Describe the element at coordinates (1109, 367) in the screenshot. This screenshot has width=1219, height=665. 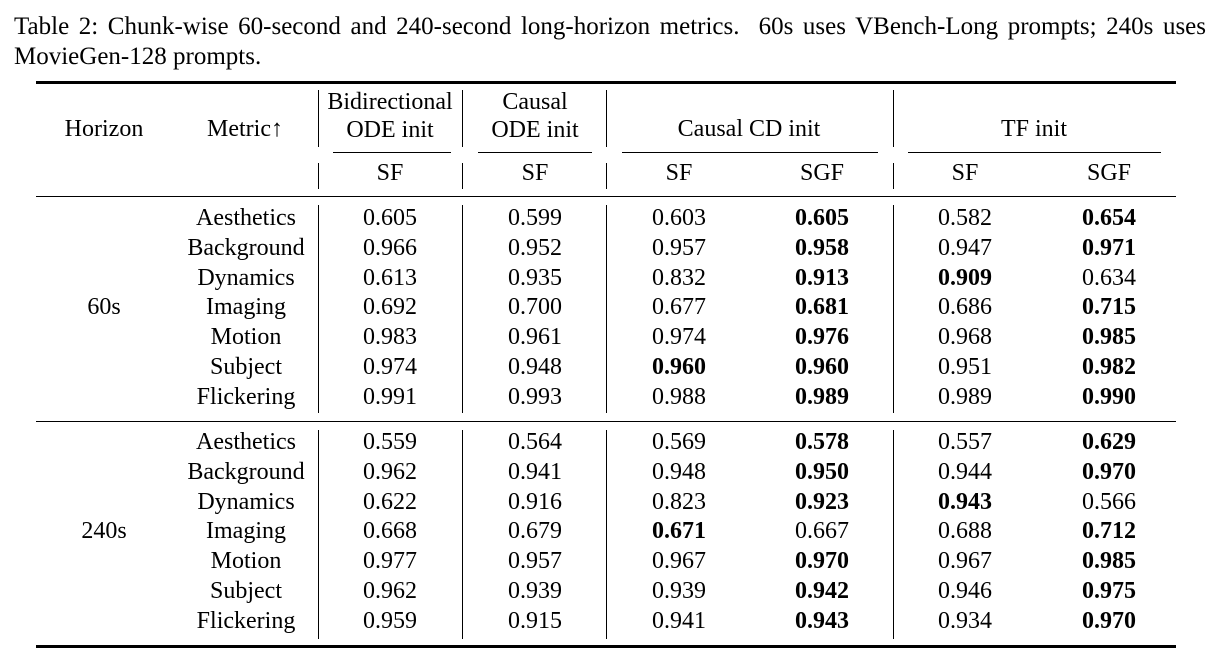
I see `table-cell: 0.982` at that location.